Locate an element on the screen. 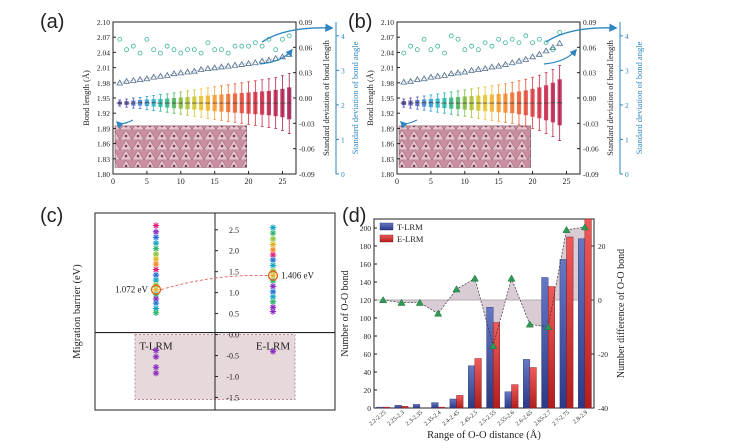 Image resolution: width=734 pixels, height=448 pixels. legend-label-t-lrm: T-LRM is located at coordinates (410, 227).